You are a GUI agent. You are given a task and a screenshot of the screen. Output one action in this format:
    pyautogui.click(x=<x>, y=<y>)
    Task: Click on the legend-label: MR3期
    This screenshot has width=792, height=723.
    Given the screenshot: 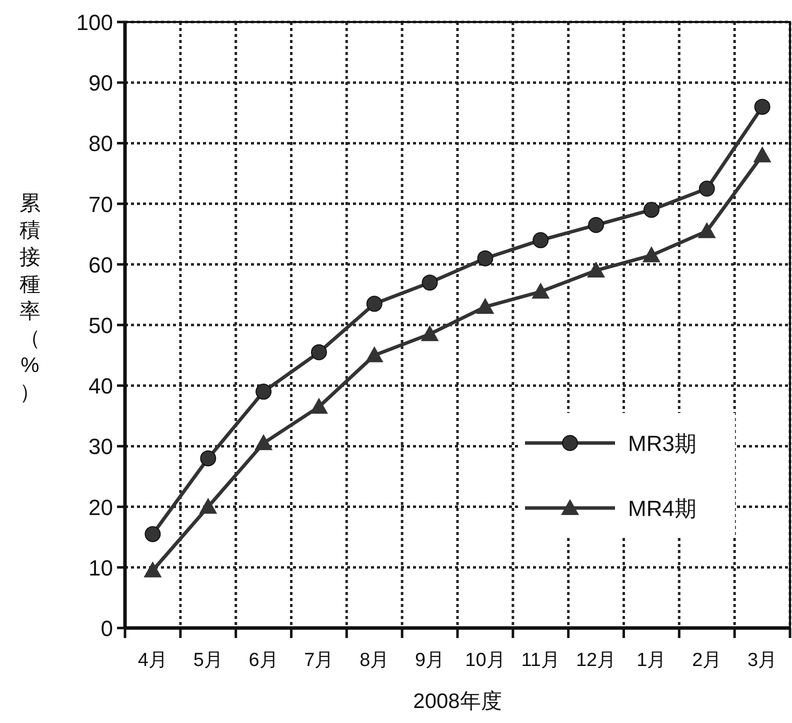 What is the action you would take?
    pyautogui.click(x=662, y=443)
    